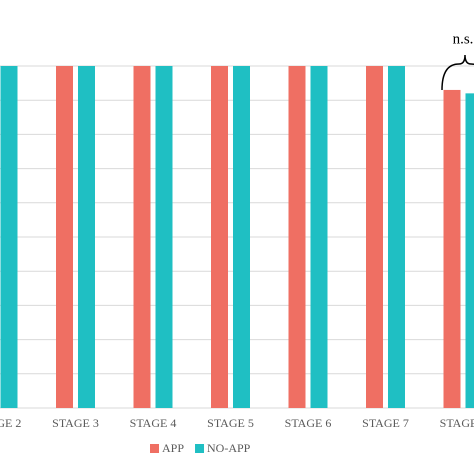  I want to click on x-tick-label: STAGE 3, so click(75, 423).